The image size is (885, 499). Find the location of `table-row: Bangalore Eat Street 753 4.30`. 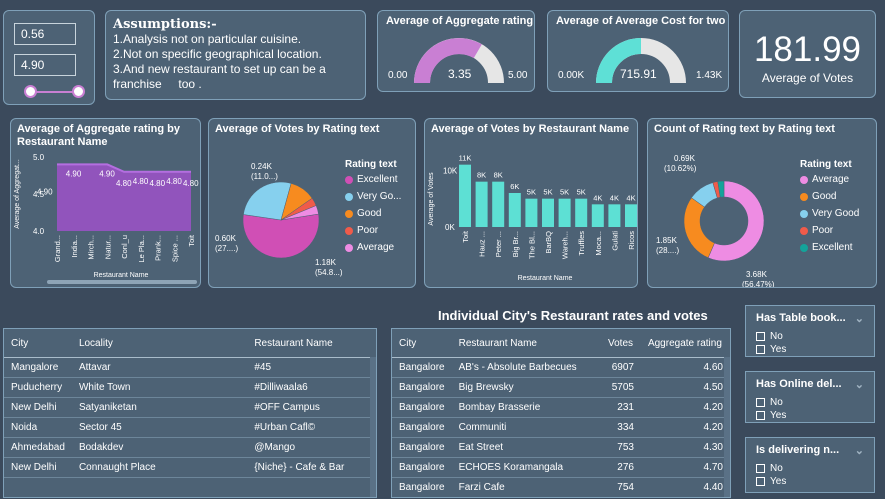

table-row: Bangalore Eat Street 753 4.30 is located at coordinates (561, 447).